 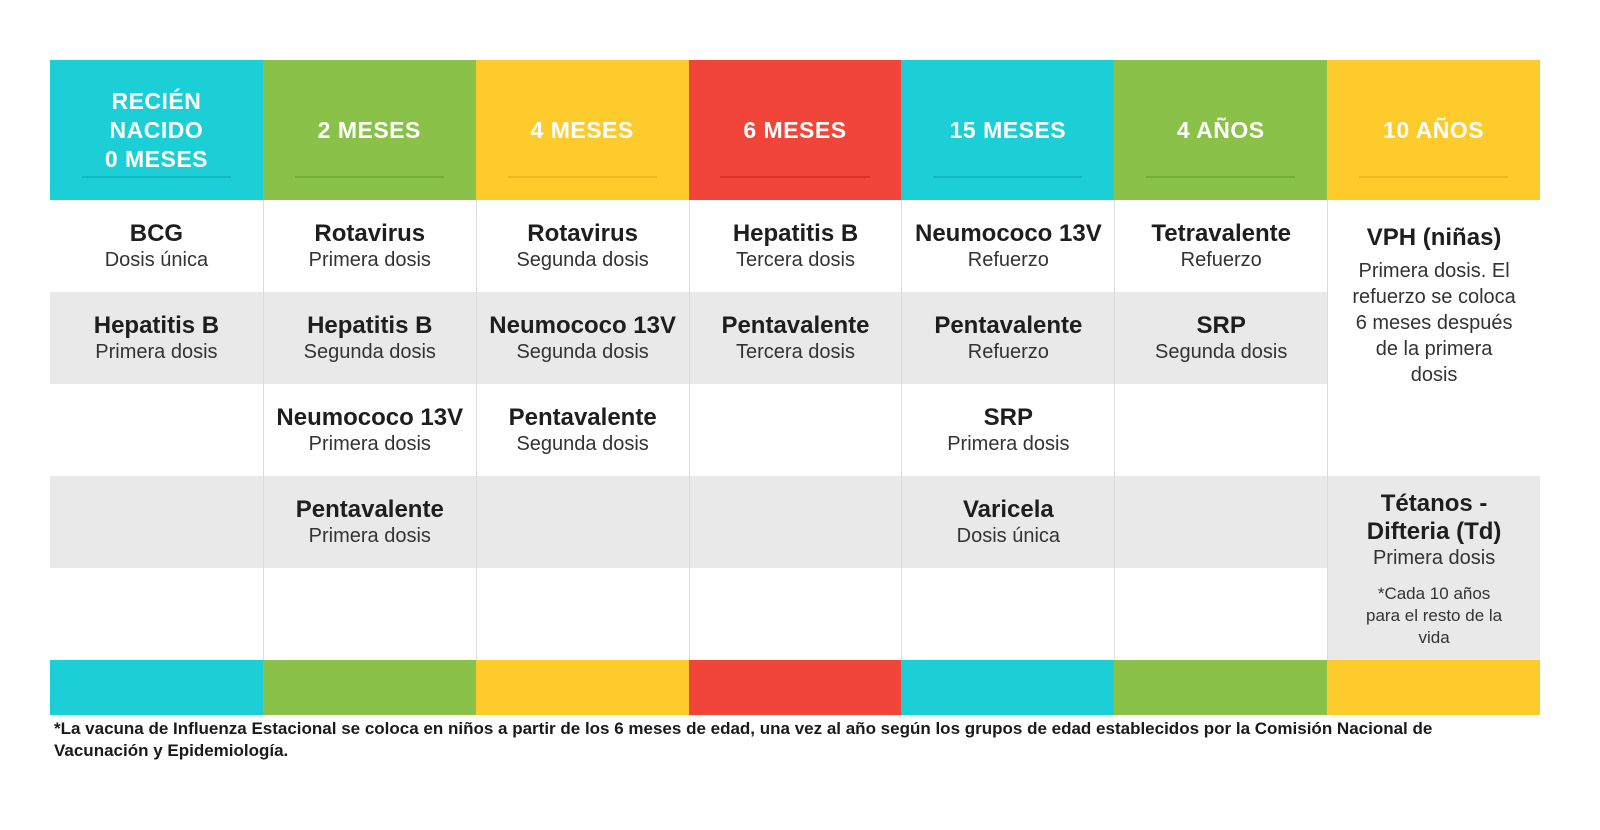 What do you see at coordinates (156, 158) in the screenshot?
I see `header-newborn-line-3: 0 MESES` at bounding box center [156, 158].